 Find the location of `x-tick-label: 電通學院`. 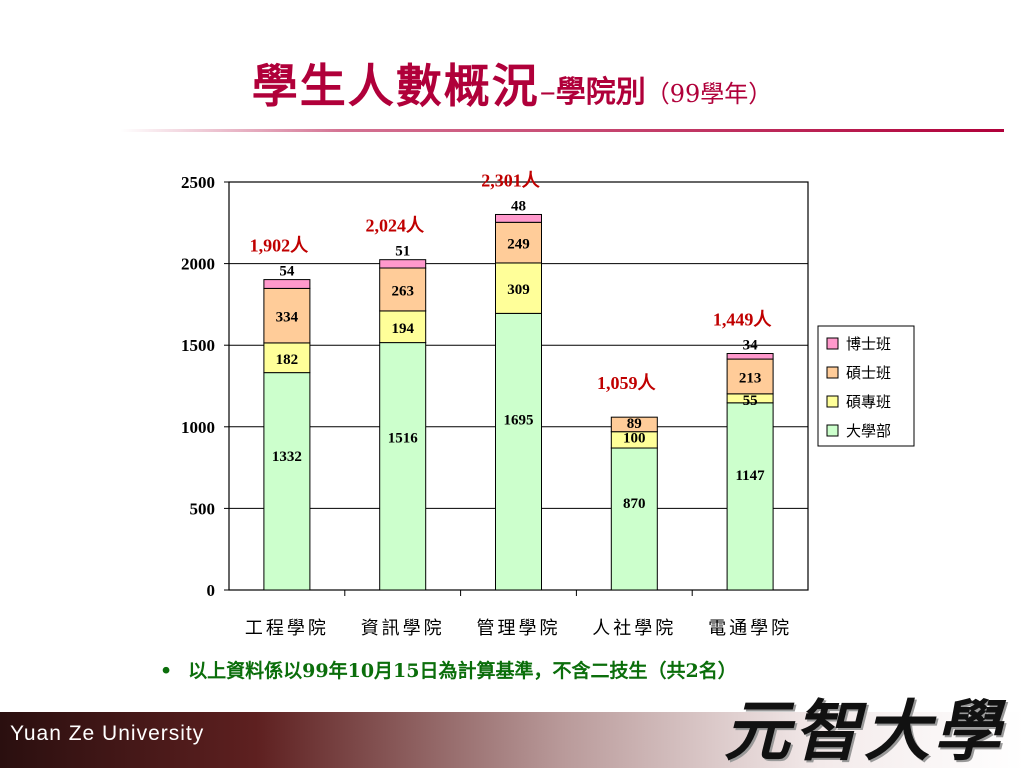

x-tick-label: 電通學院 is located at coordinates (750, 628).